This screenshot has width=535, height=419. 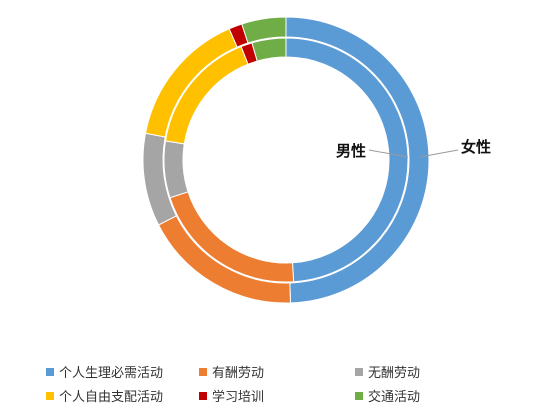 I want to click on inner-leader-line, so click(x=388, y=153).